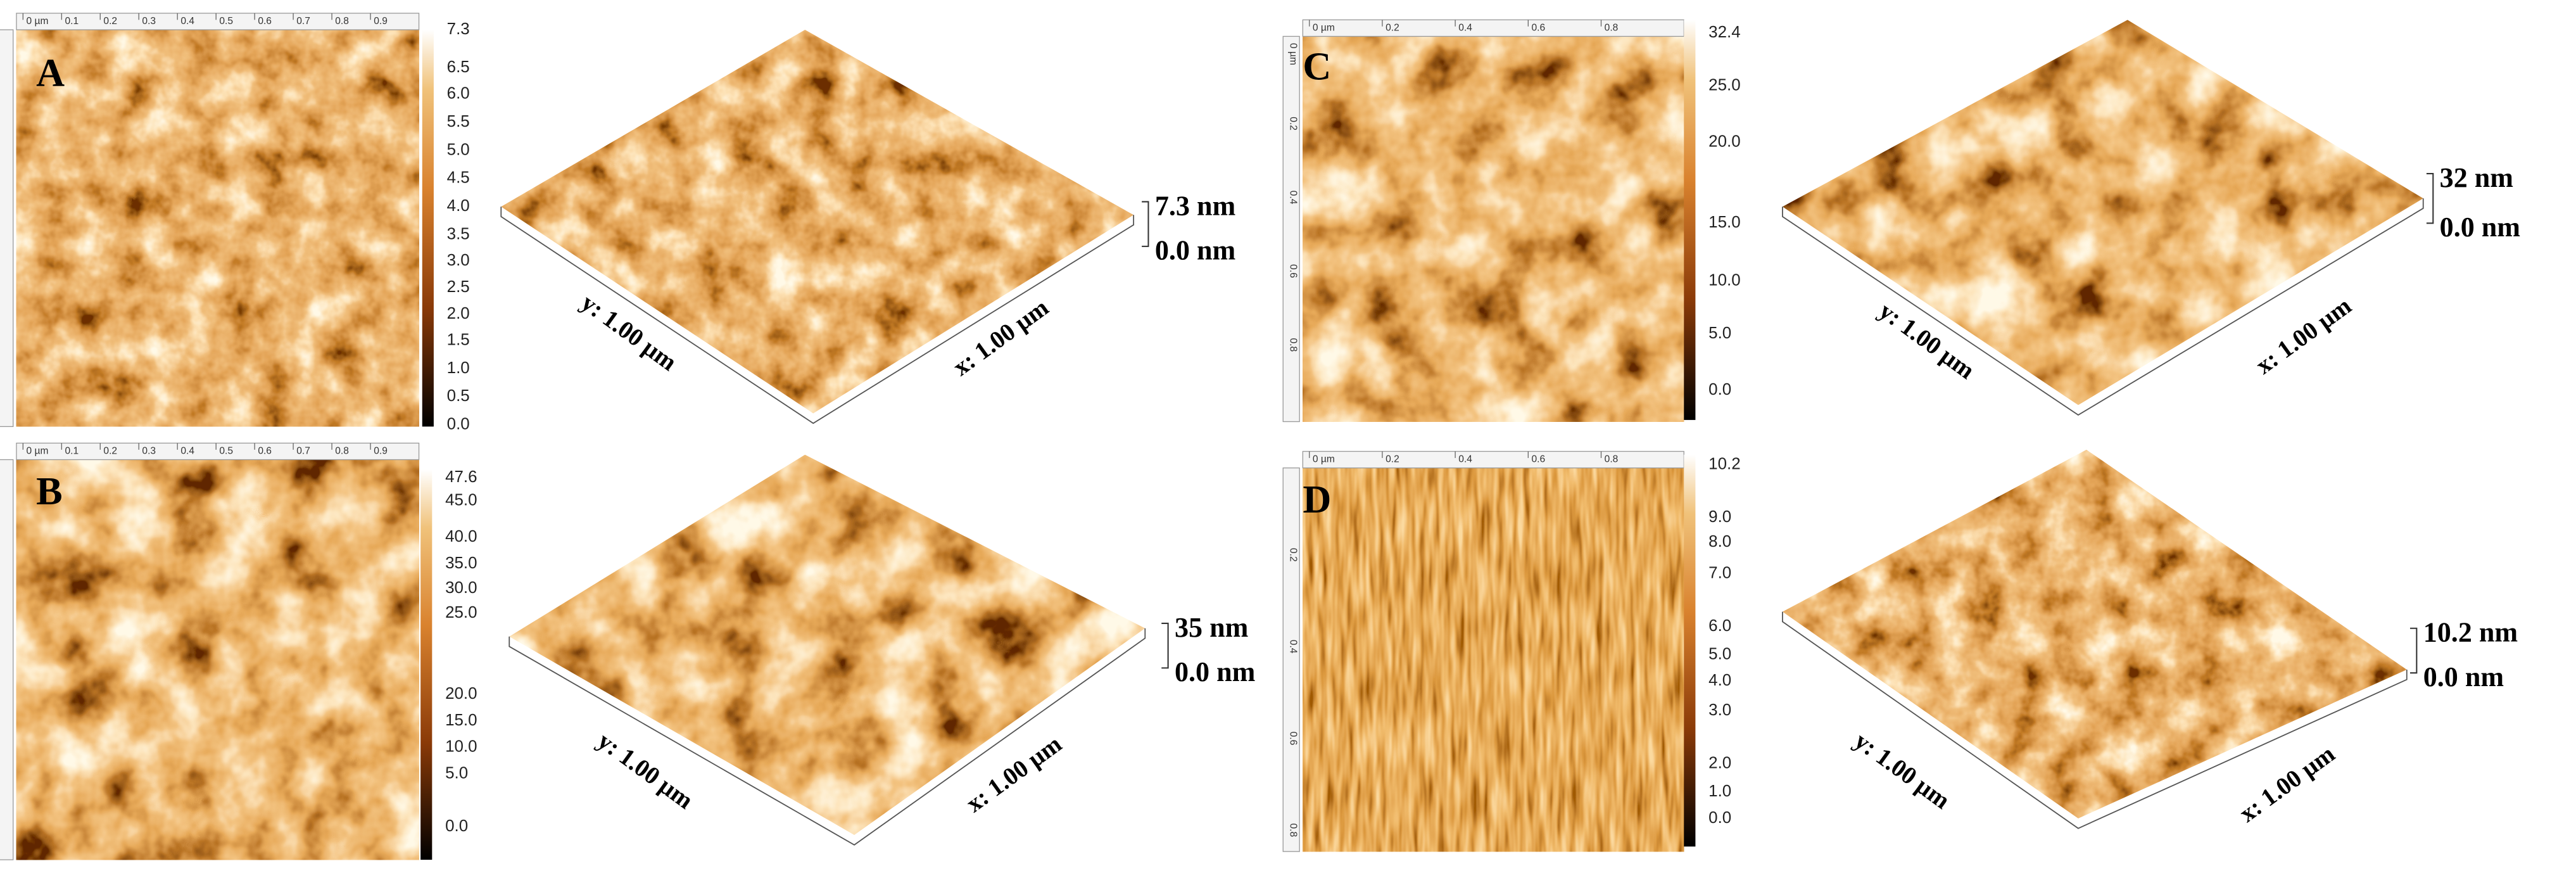 This screenshot has width=2576, height=873. What do you see at coordinates (2470, 632) in the screenshot?
I see `height-max: 10.2 nm` at bounding box center [2470, 632].